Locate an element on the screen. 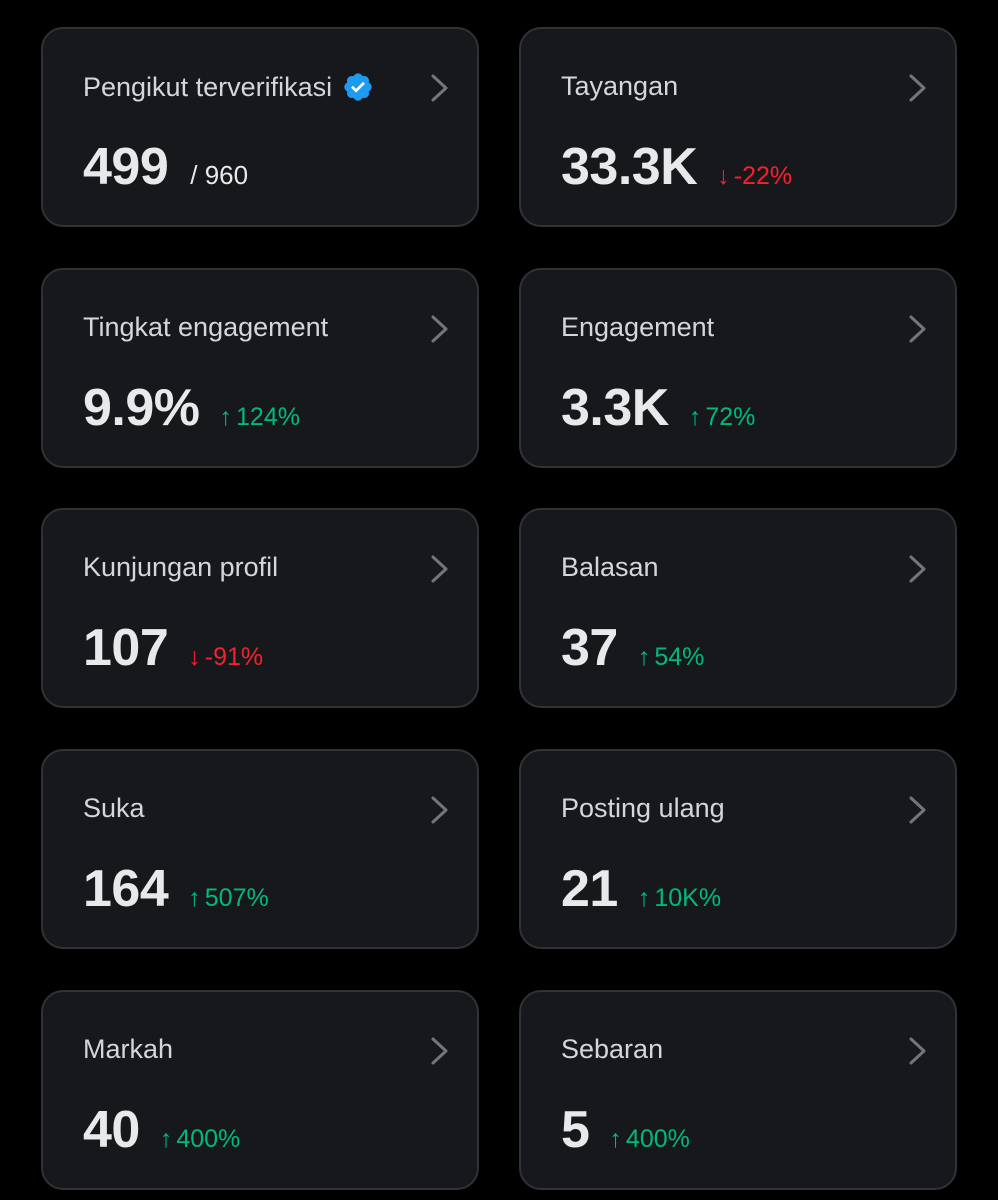 This screenshot has height=1200, width=998. card-title: Kunjungan profil is located at coordinates (180, 567).